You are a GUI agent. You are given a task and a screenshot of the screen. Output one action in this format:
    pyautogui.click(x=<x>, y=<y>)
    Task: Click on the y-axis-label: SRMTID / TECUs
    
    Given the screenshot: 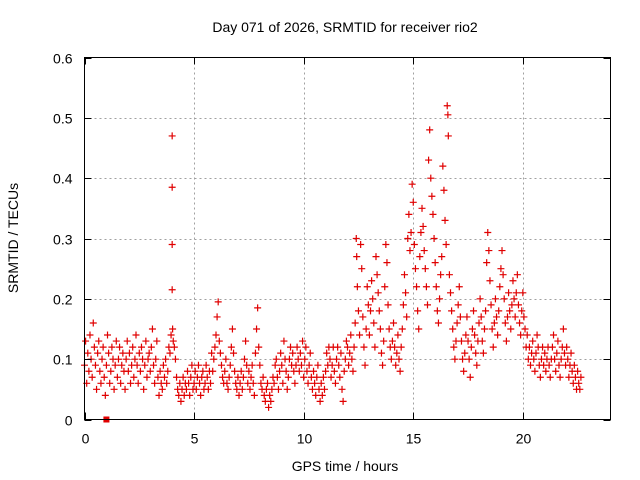 What is the action you would take?
    pyautogui.click(x=13, y=238)
    